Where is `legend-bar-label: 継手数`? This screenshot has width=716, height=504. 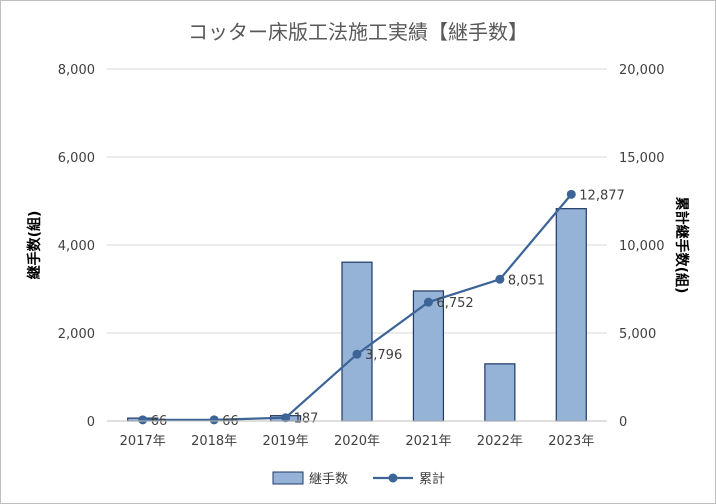
legend-bar-label: 継手数 is located at coordinates (328, 479).